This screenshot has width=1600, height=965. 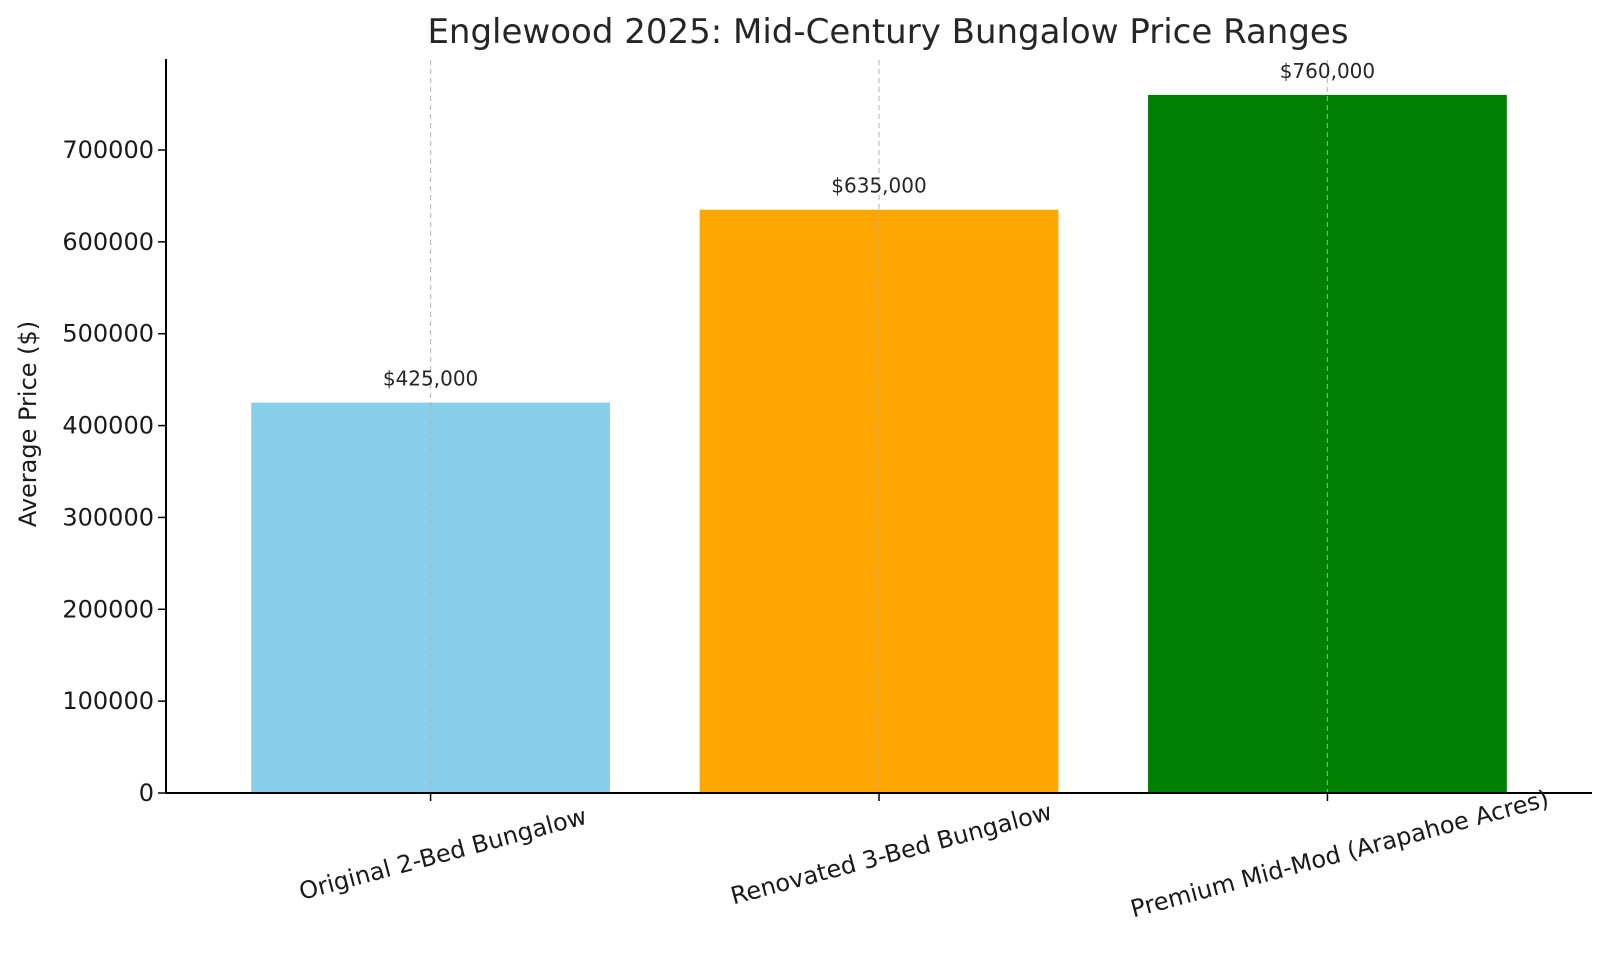 What do you see at coordinates (108, 701) in the screenshot?
I see `y-tick-label: 100000` at bounding box center [108, 701].